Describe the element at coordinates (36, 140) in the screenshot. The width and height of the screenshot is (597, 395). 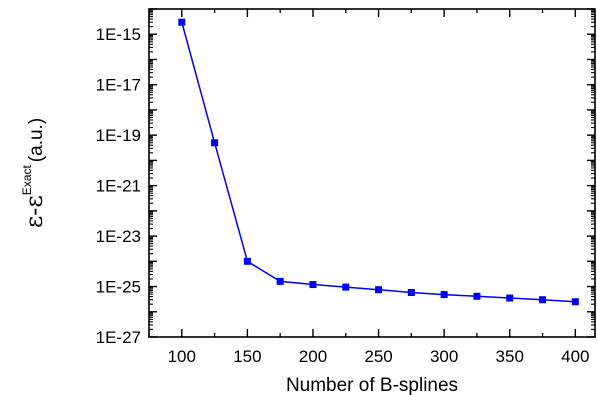
I see `y-axis-title-unit: (a.u.)` at that location.